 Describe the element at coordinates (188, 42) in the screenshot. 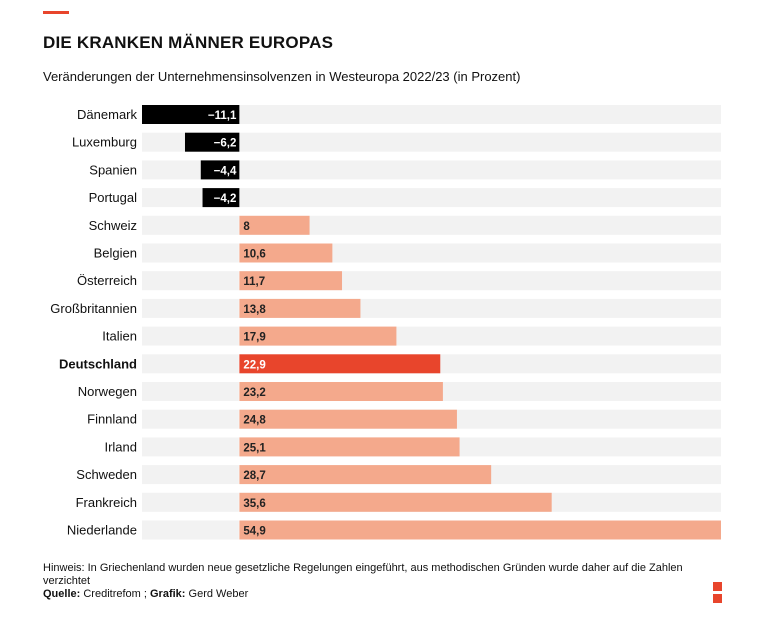

I see `chart-title: DIE KRANKEN MÄNNER EUROPAS` at that location.